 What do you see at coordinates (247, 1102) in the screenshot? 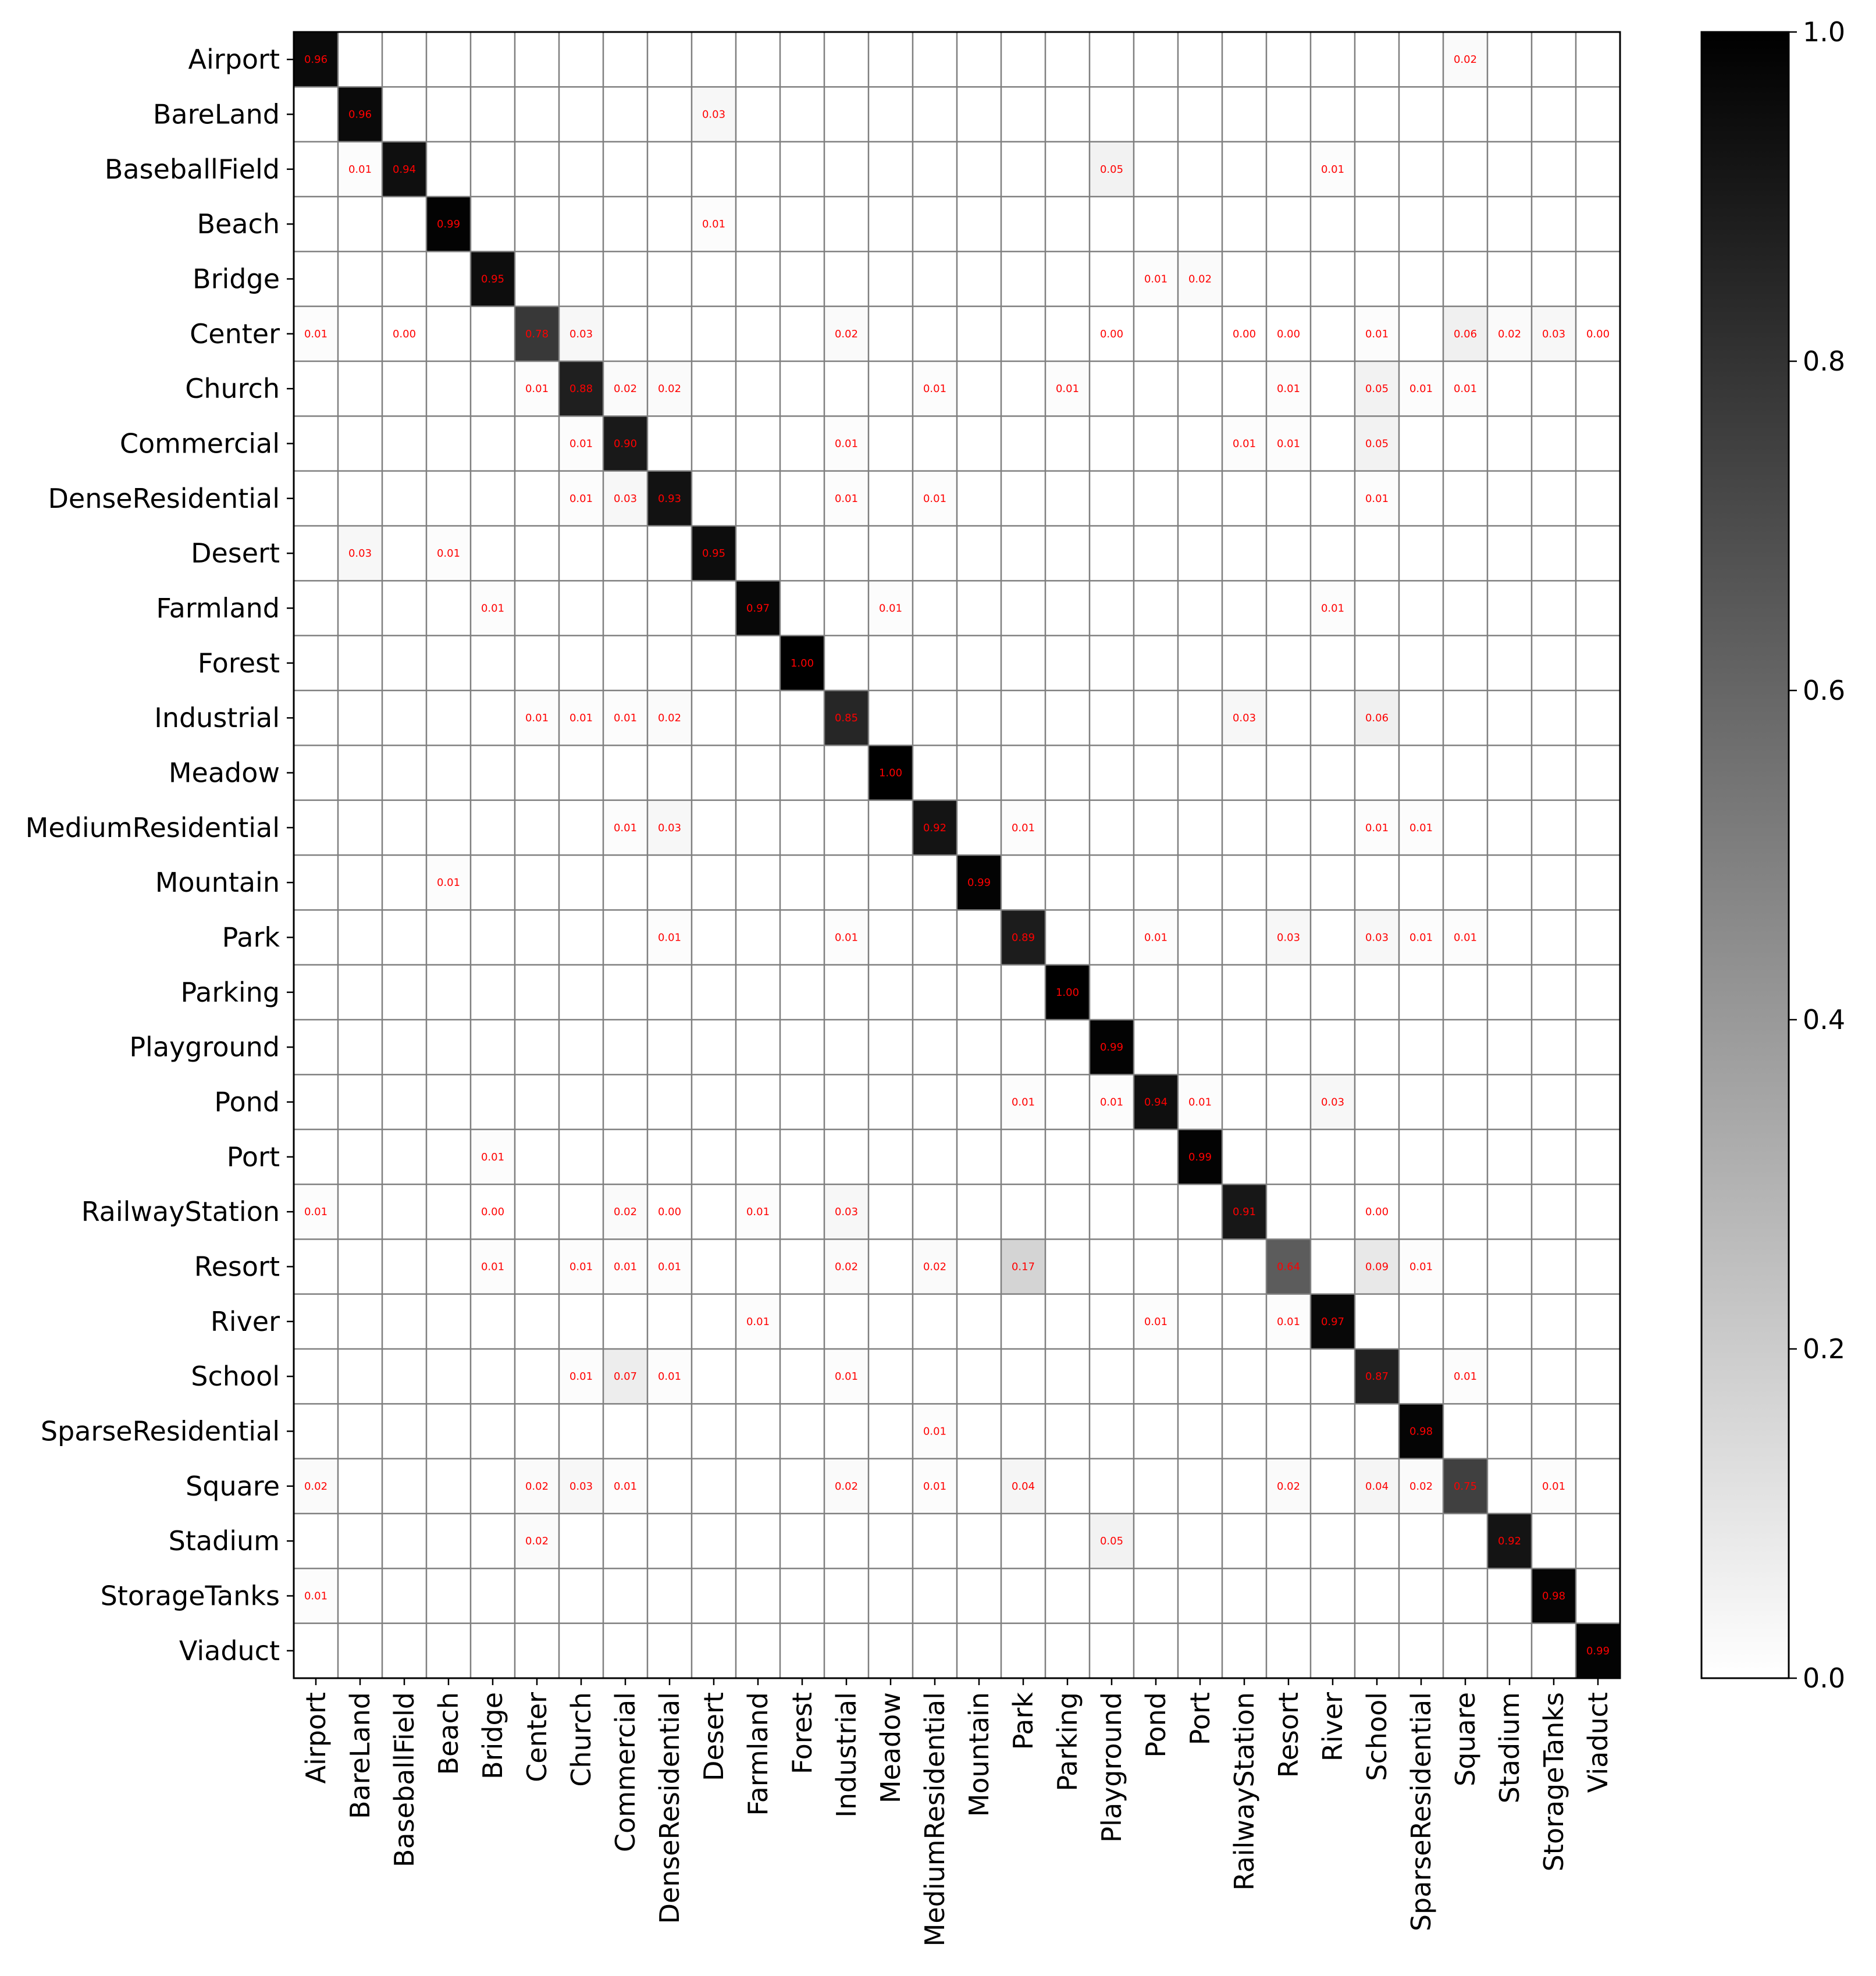
I see `row-label: Pond` at bounding box center [247, 1102].